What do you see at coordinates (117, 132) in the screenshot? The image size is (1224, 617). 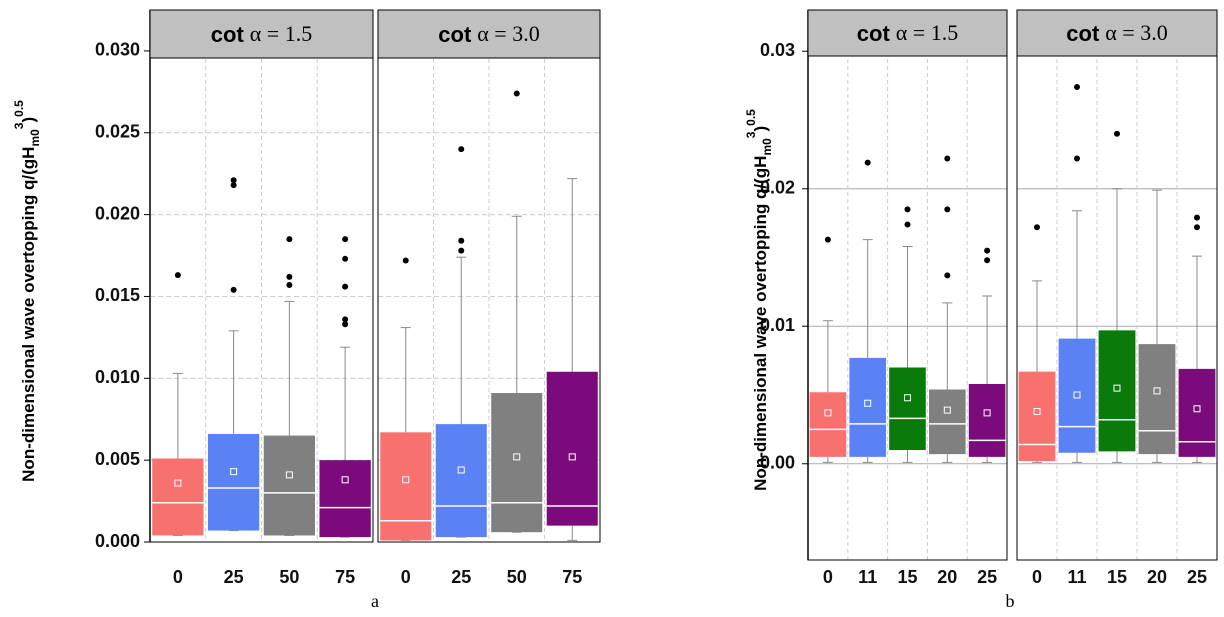 I see `y-tick-label: 0.025` at bounding box center [117, 132].